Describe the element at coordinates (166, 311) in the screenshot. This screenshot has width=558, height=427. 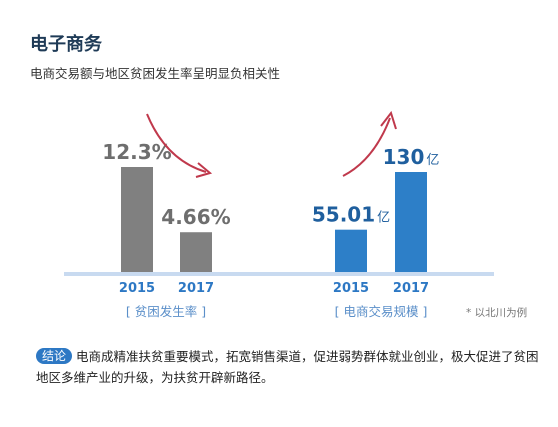
I see `panel-caption: [ 贫困发生率 ]` at that location.